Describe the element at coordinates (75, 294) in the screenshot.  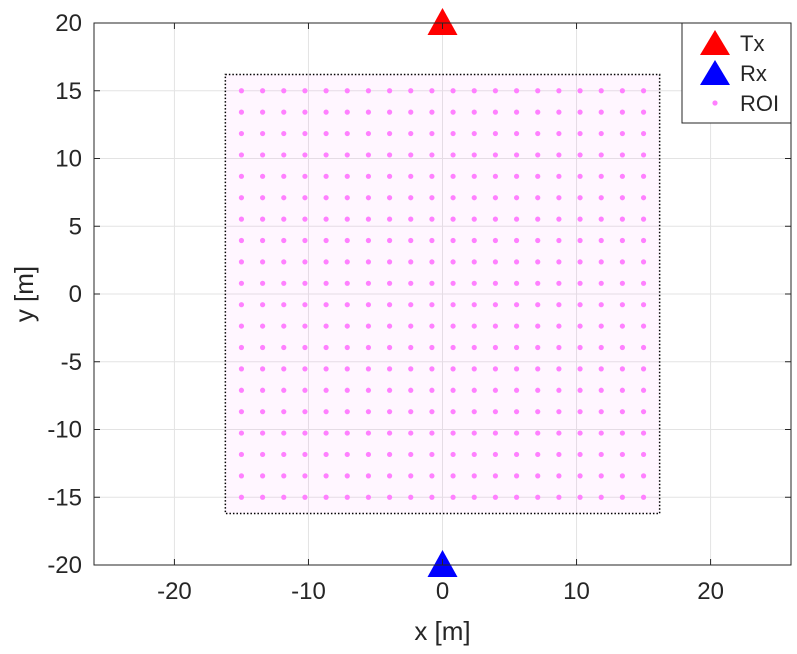
I see `y-tick-label: 0` at that location.